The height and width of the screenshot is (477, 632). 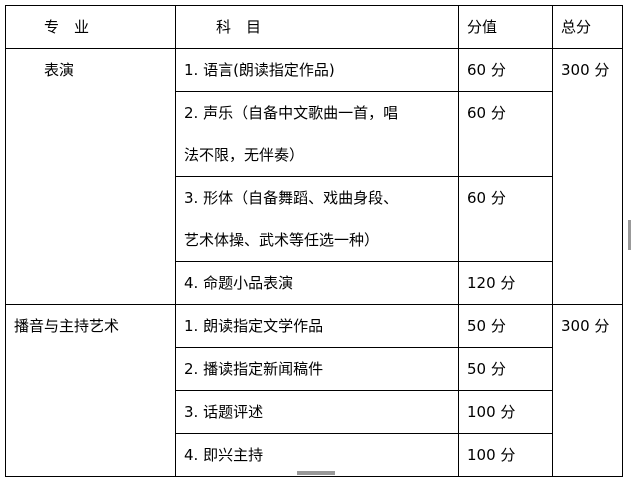 What do you see at coordinates (282, 240) in the screenshot?
I see `subject-line: 艺术体操、武术等任选一种）` at bounding box center [282, 240].